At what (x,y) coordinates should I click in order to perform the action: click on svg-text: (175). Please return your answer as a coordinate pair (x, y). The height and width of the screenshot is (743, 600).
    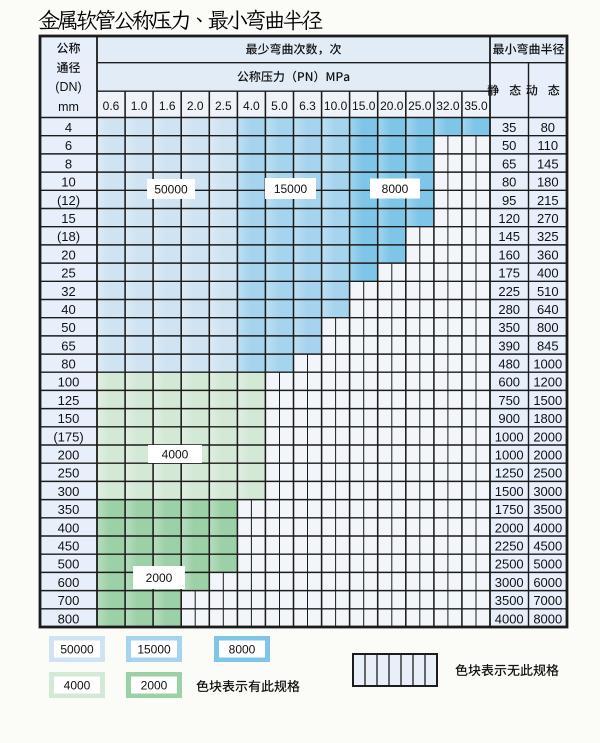
    Looking at the image, I should click on (68, 436).